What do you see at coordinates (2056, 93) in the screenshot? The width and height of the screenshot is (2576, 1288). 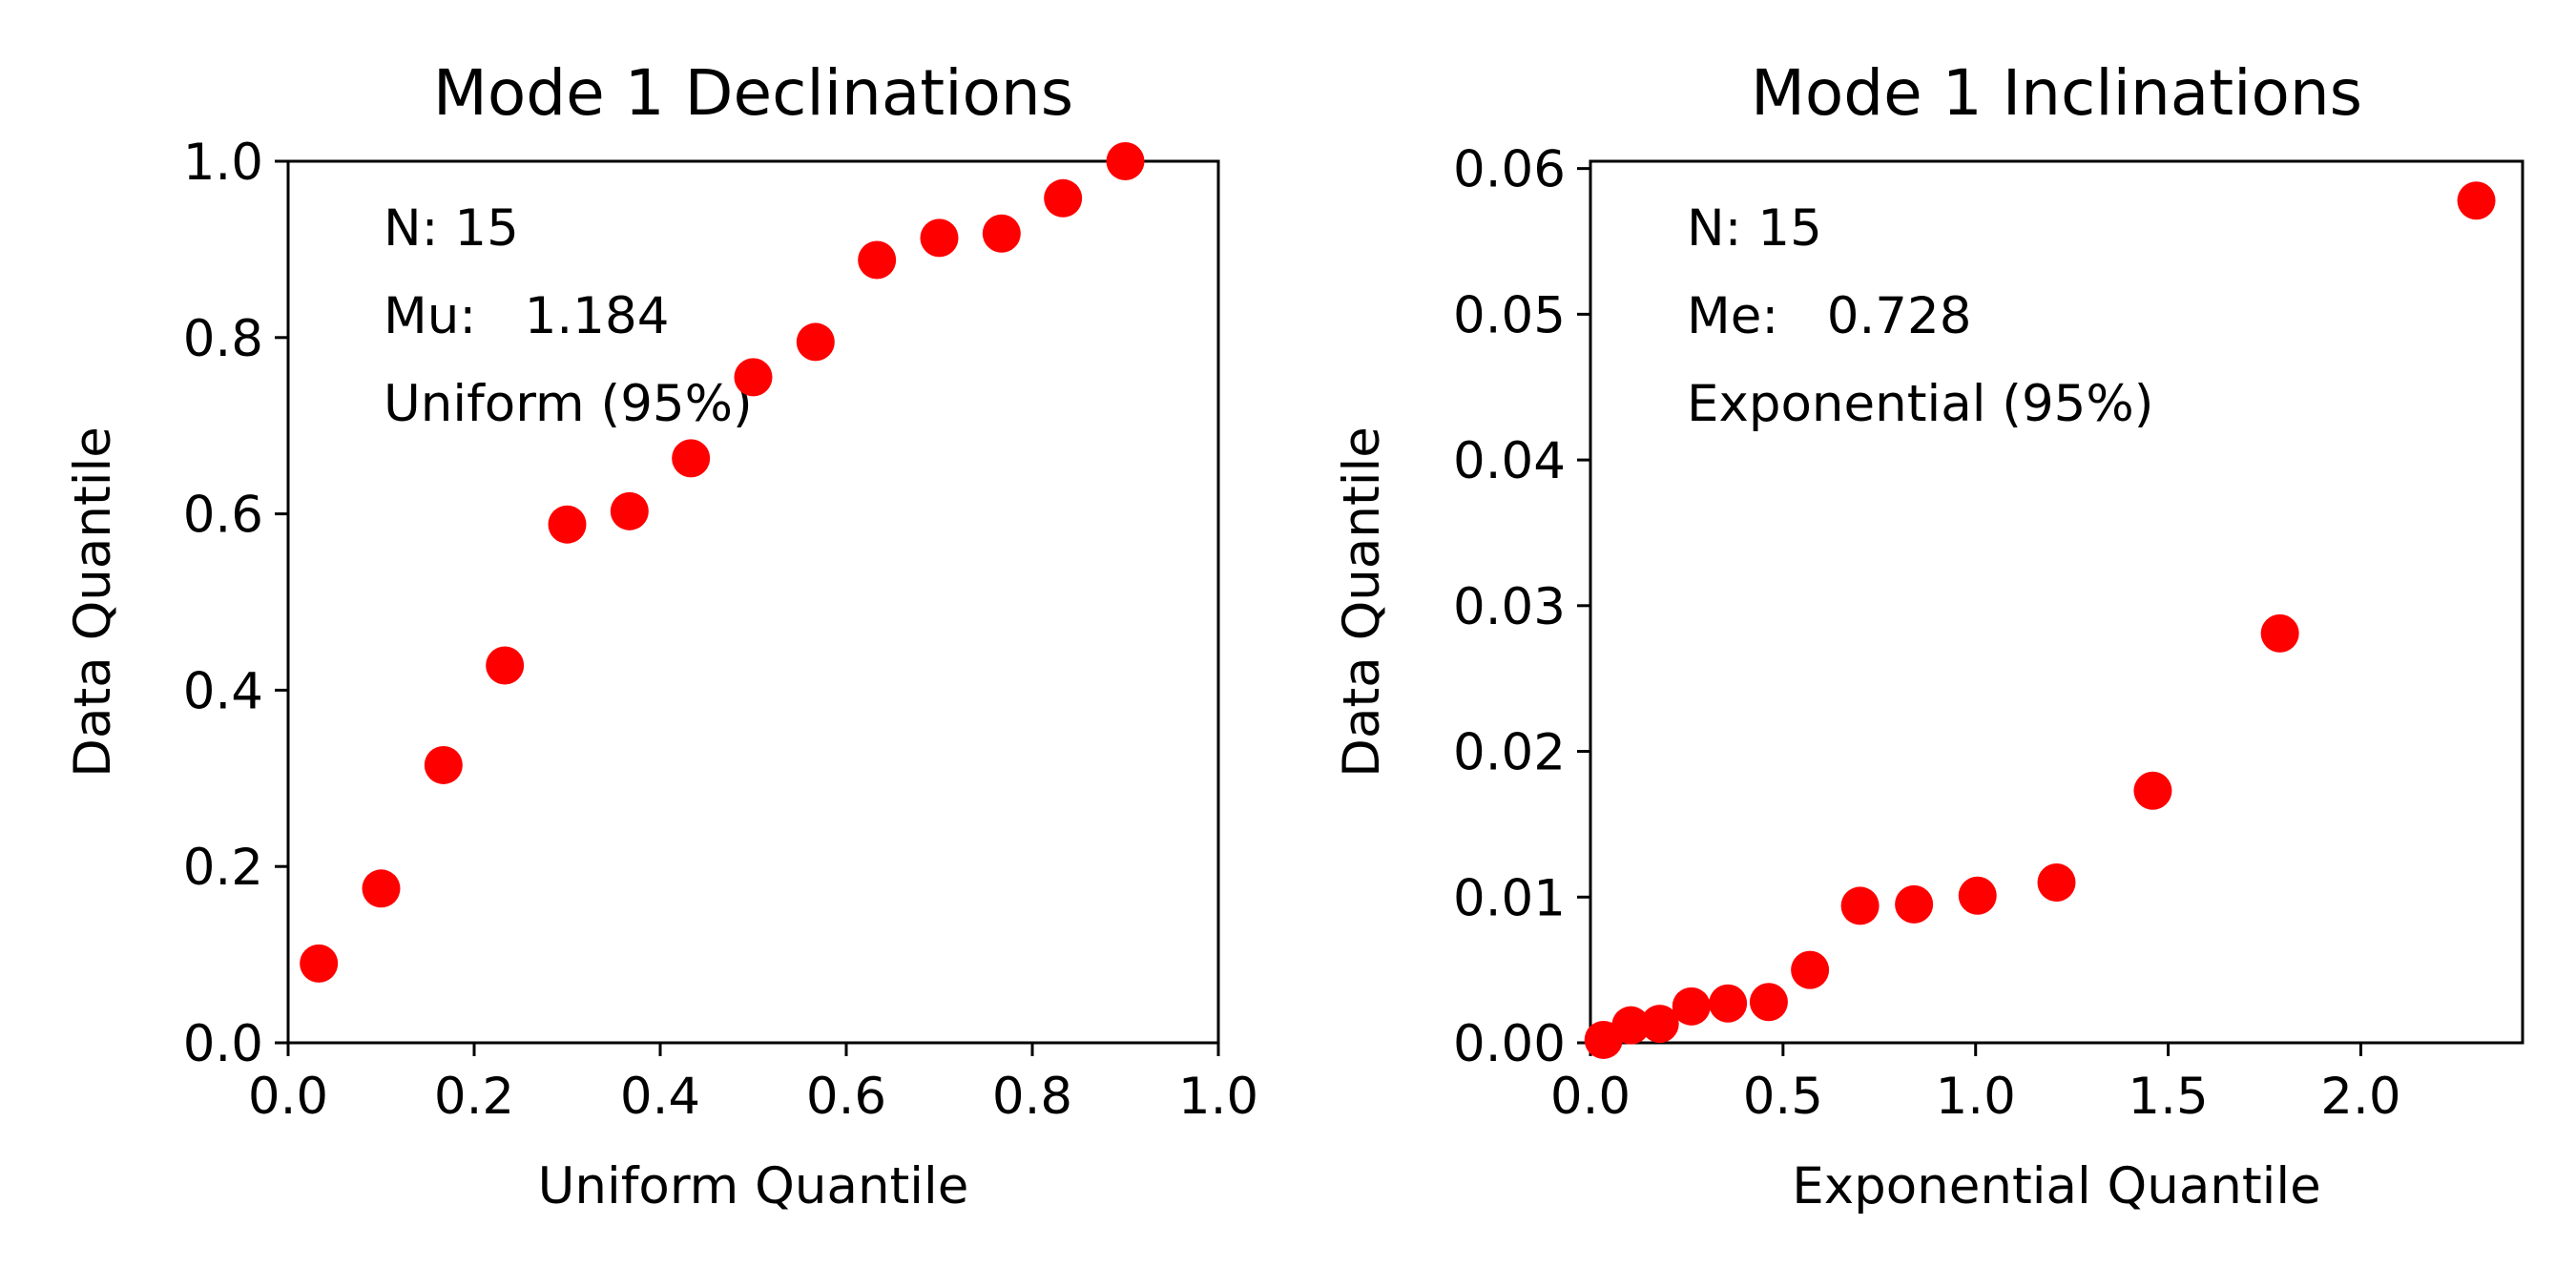 I see `chart-title: Mode 1 Inclinations` at bounding box center [2056, 93].